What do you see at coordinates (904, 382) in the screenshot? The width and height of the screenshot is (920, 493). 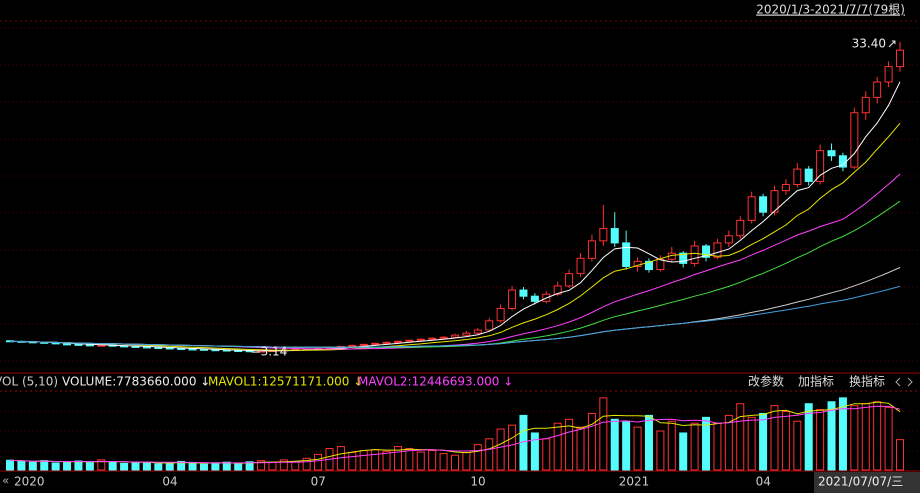 I see `scroll-arrows` at bounding box center [904, 382].